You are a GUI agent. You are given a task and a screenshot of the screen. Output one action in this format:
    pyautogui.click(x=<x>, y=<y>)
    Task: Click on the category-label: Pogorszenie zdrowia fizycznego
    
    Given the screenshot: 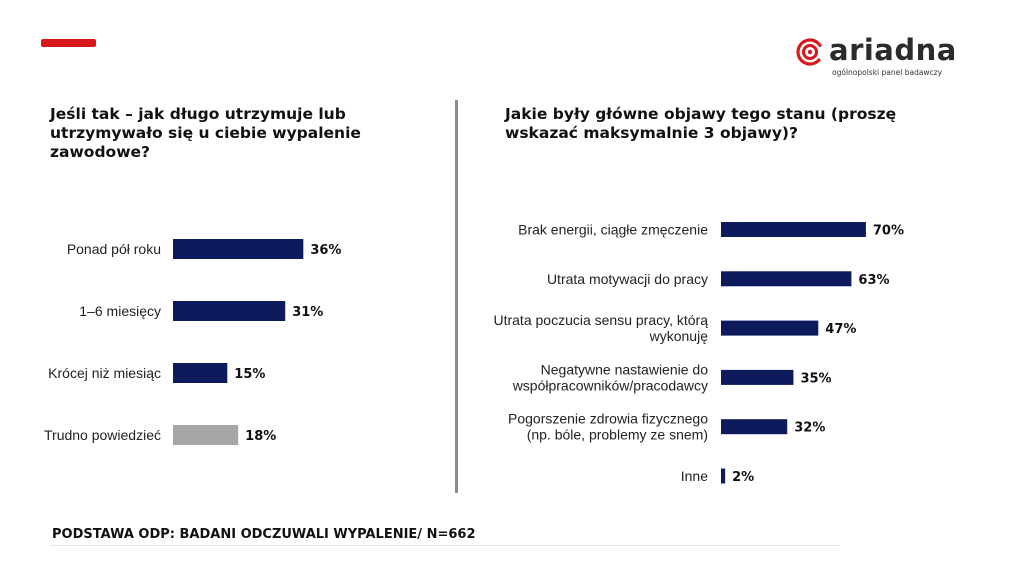 What is the action you would take?
    pyautogui.click(x=608, y=419)
    